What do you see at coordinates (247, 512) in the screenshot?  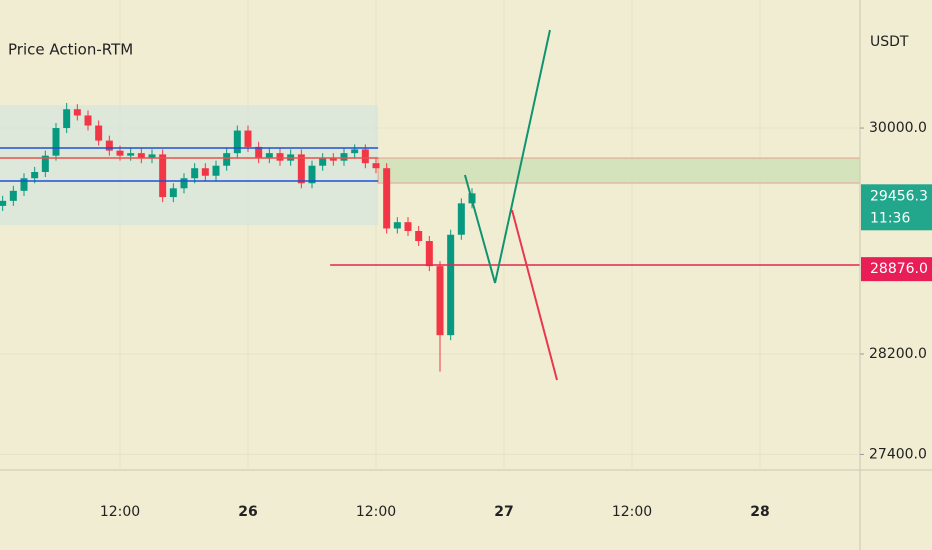 I see `x-tick-label: 26` at bounding box center [247, 512].